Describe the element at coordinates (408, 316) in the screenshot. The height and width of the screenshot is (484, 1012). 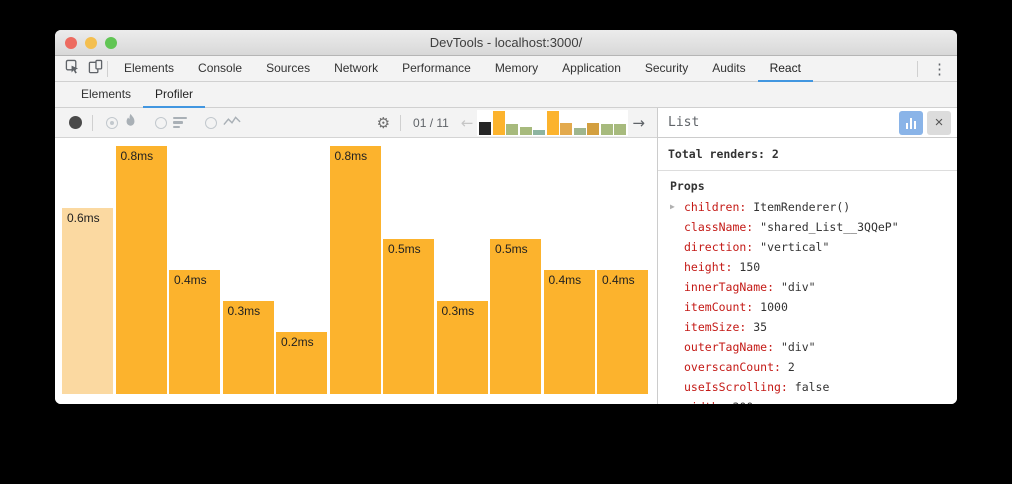
I see `commit-bar-7: 0.5ms` at that location.